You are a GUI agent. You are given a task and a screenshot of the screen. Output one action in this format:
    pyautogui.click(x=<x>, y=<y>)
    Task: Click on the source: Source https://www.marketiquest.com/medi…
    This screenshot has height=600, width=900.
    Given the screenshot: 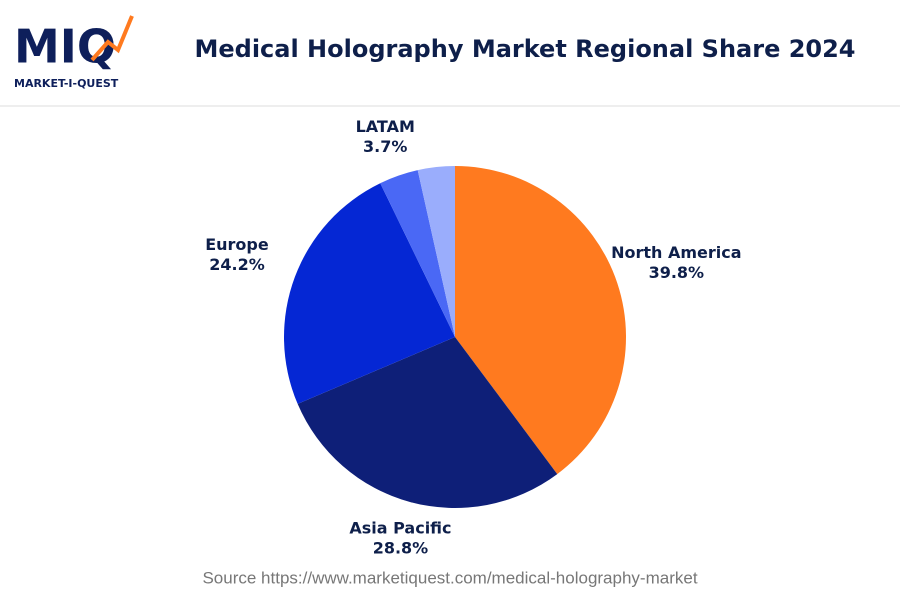 What is the action you would take?
    pyautogui.click(x=449, y=577)
    